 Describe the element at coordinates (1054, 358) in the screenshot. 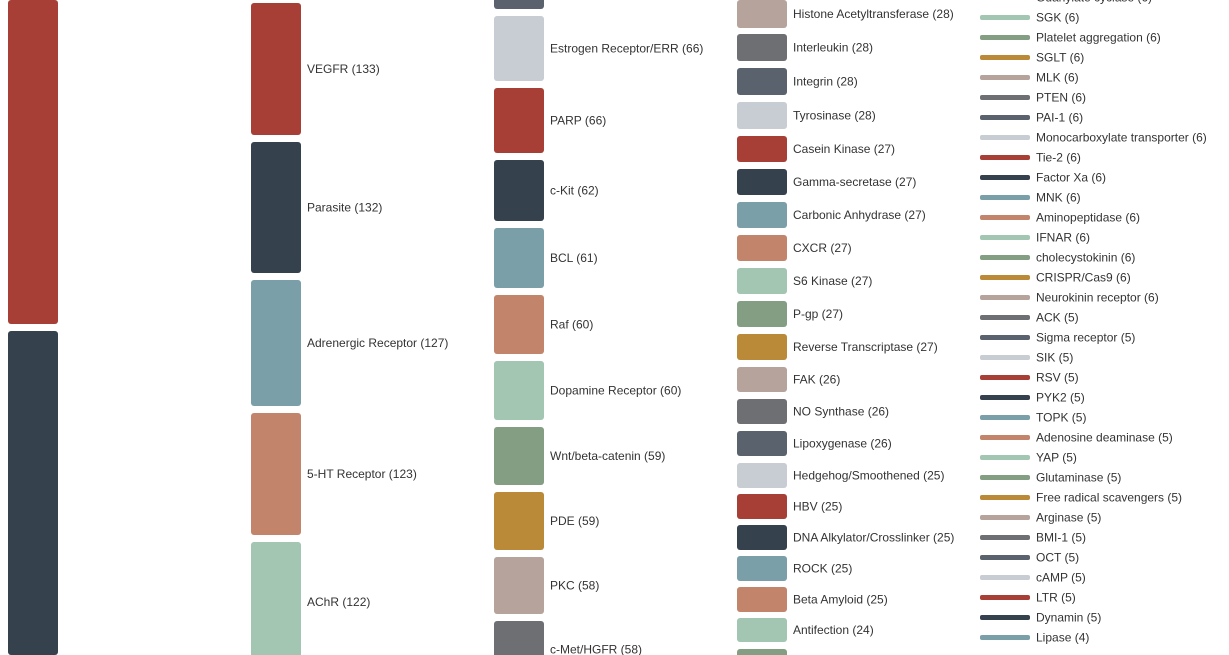

I see `bar-label-5-19: SIK (5)` at that location.